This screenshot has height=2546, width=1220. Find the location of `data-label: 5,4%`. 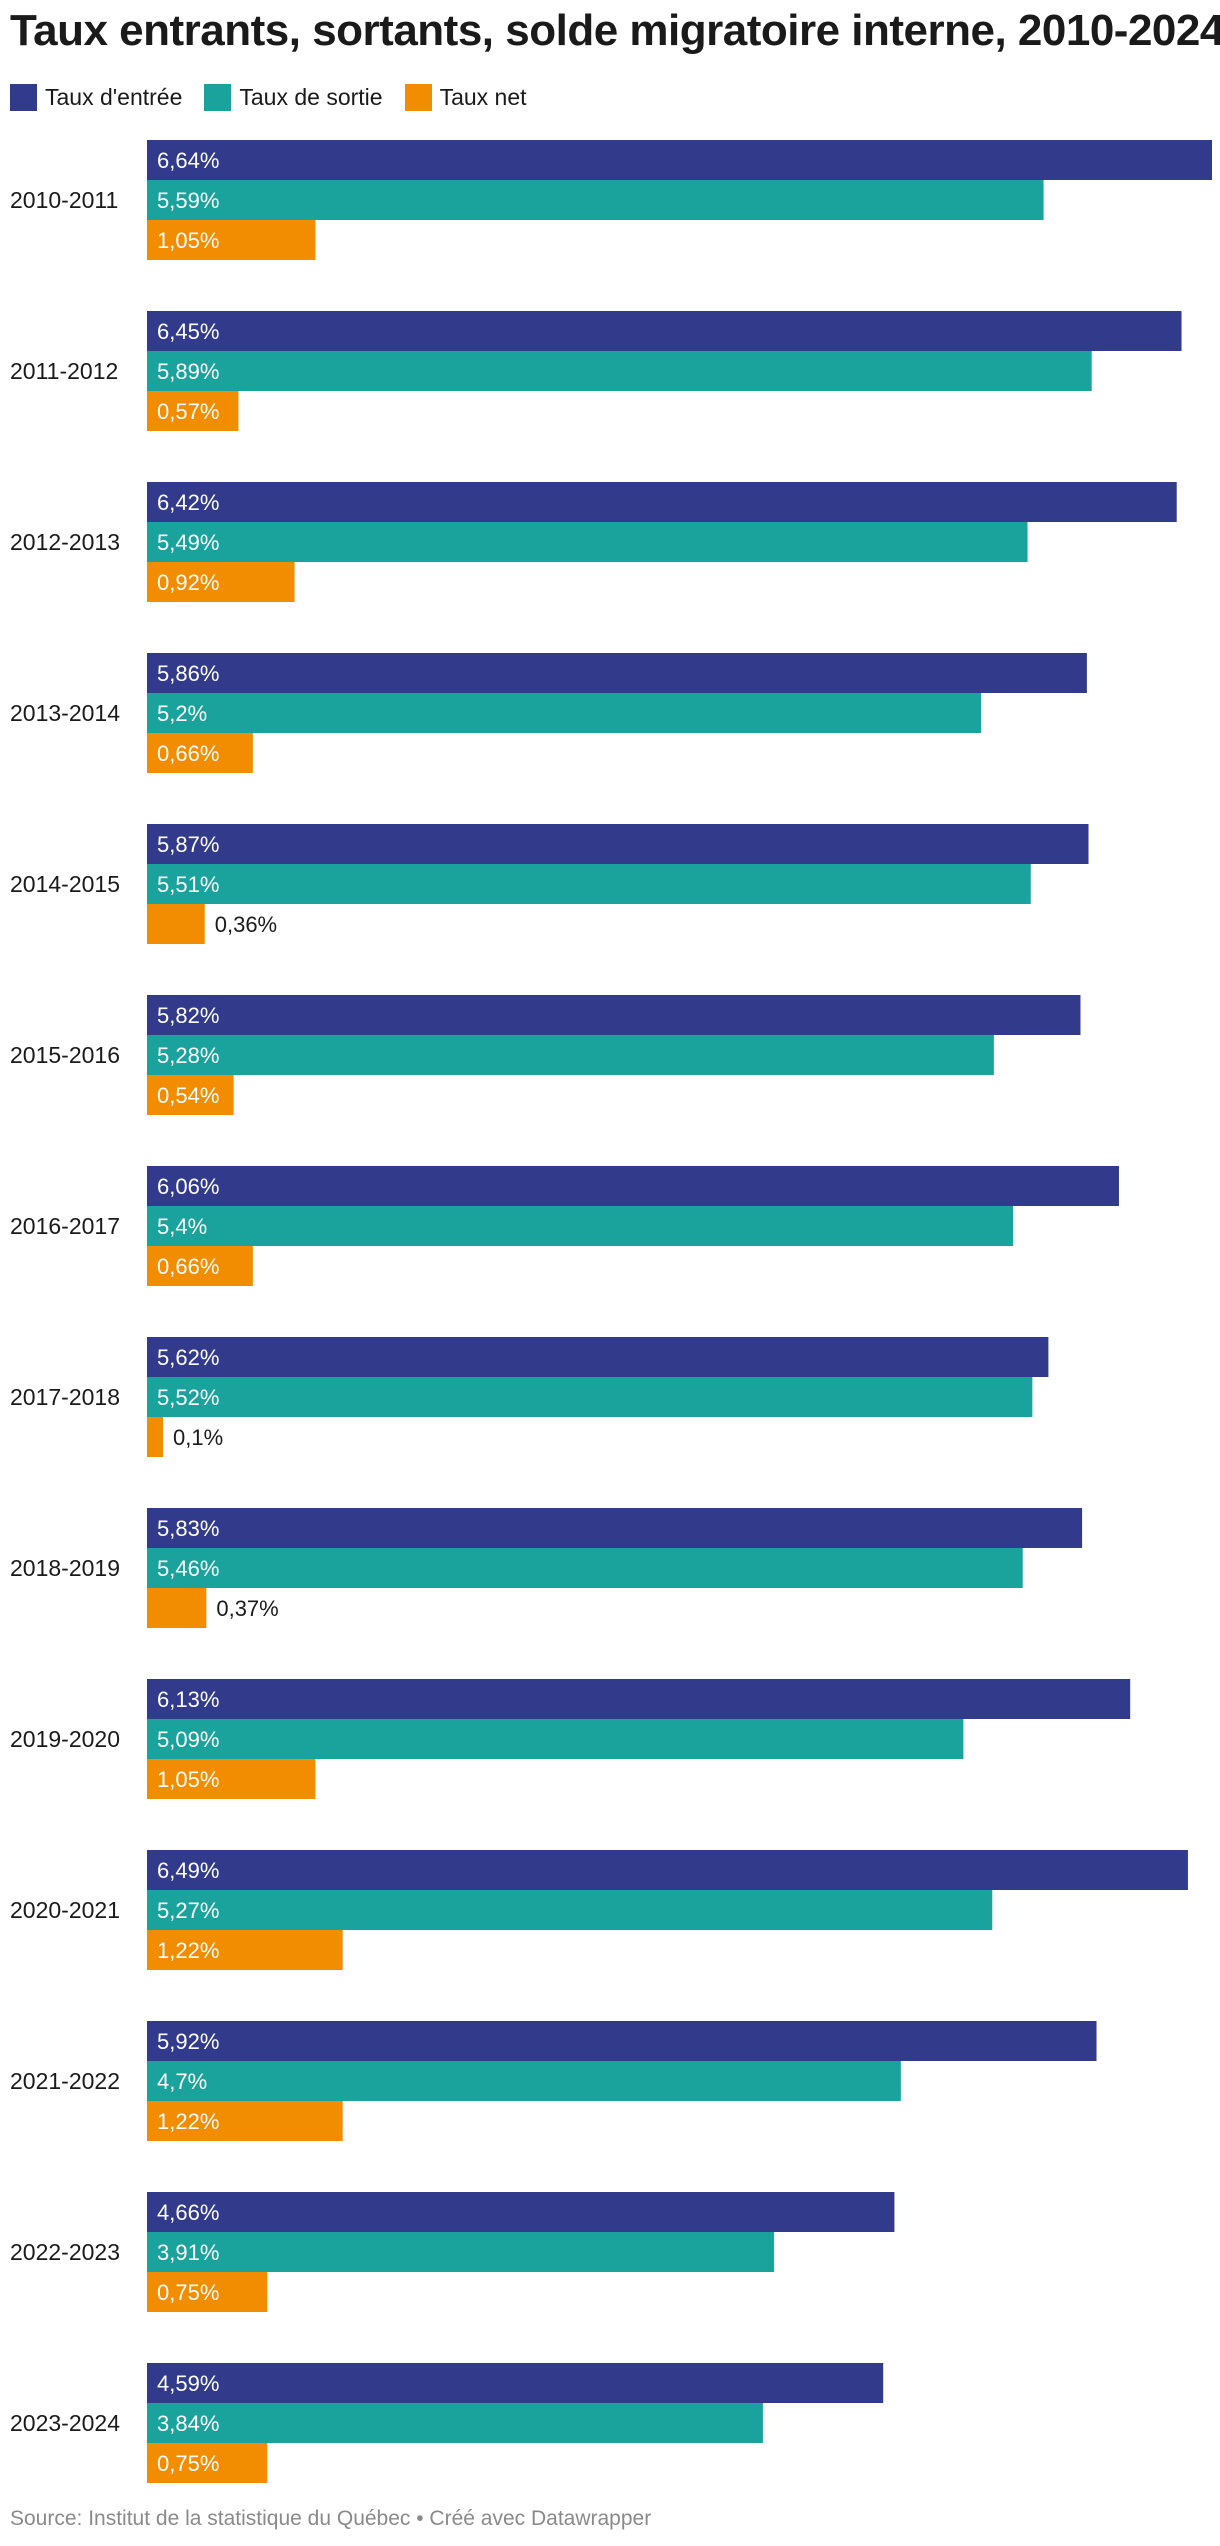

data-label: 5,4% is located at coordinates (182, 1226).